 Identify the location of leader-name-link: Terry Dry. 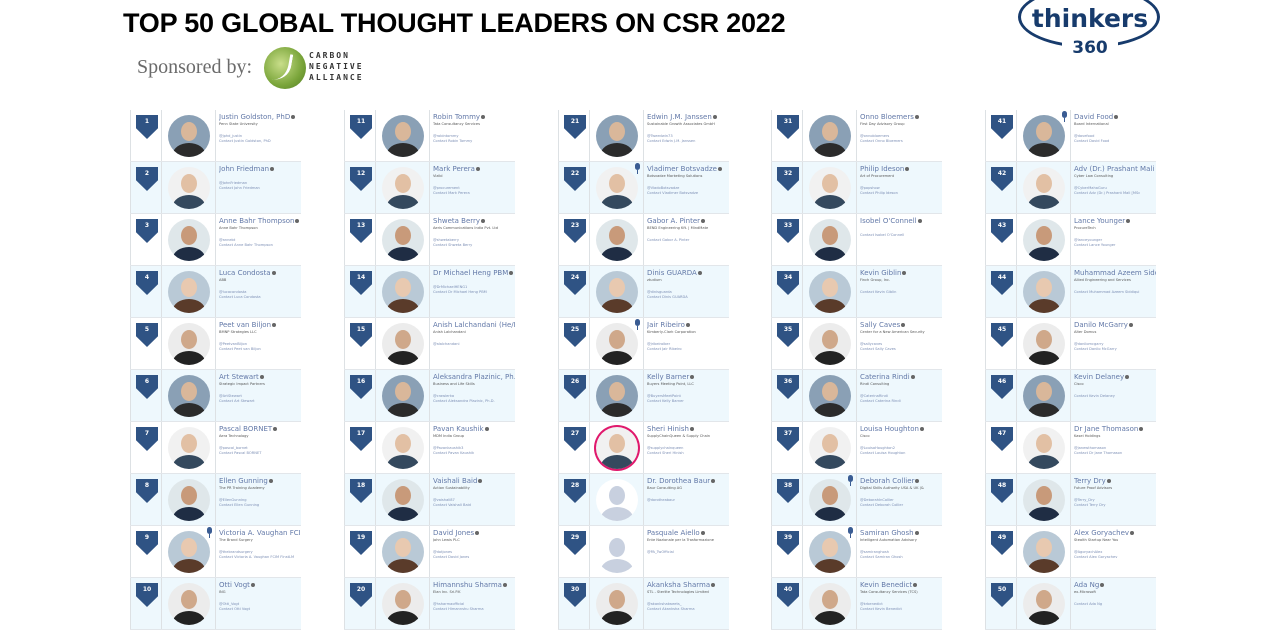
(1115, 481).